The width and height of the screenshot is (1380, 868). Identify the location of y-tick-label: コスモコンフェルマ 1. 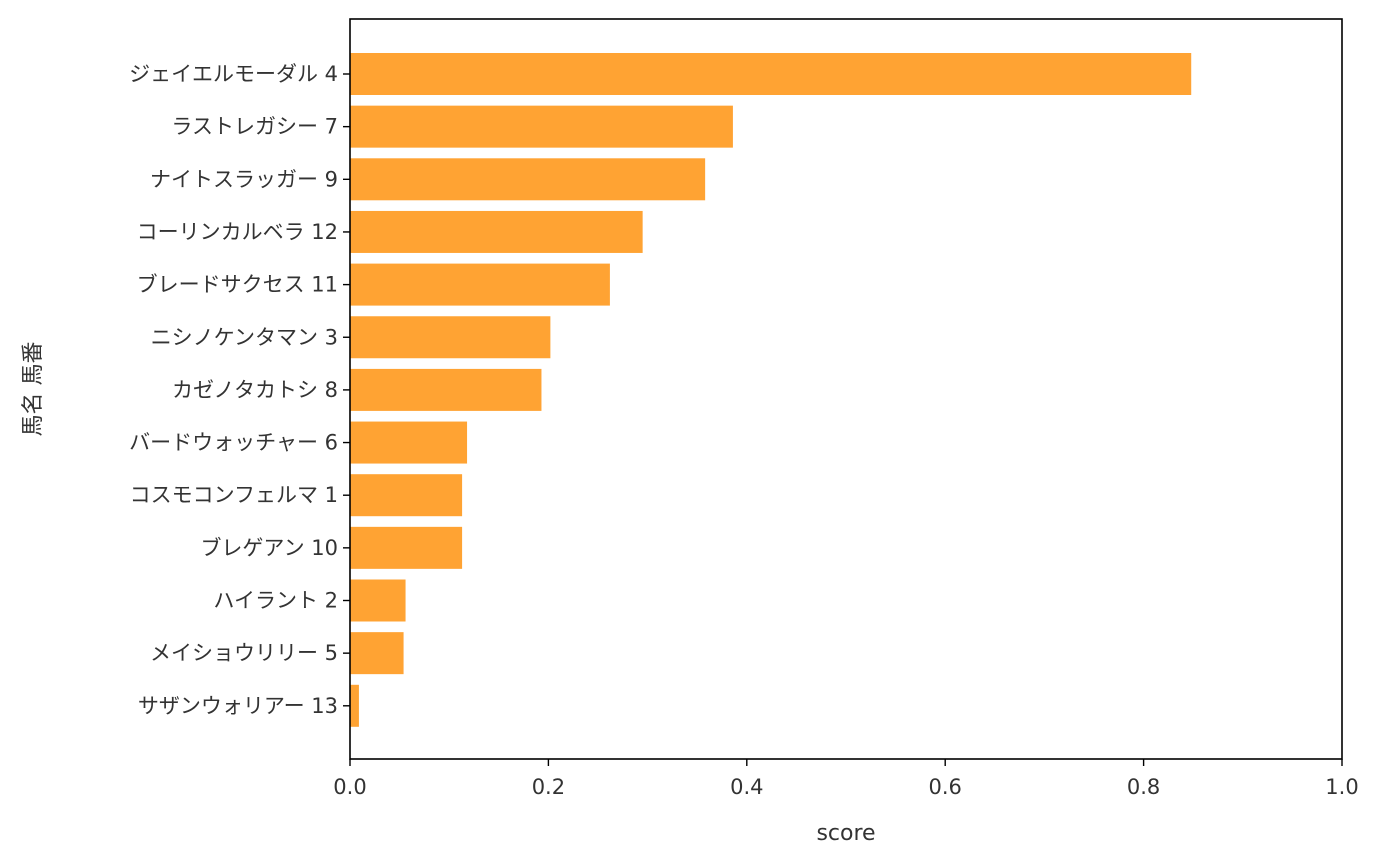
(234, 495).